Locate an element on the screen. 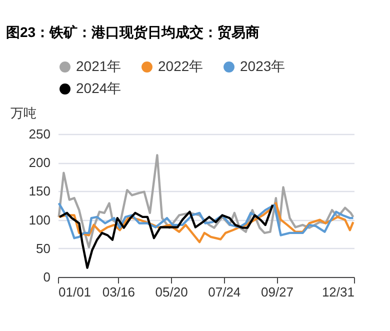 This screenshot has height=331, width=390. y-tick-label: 250 is located at coordinates (39, 134).